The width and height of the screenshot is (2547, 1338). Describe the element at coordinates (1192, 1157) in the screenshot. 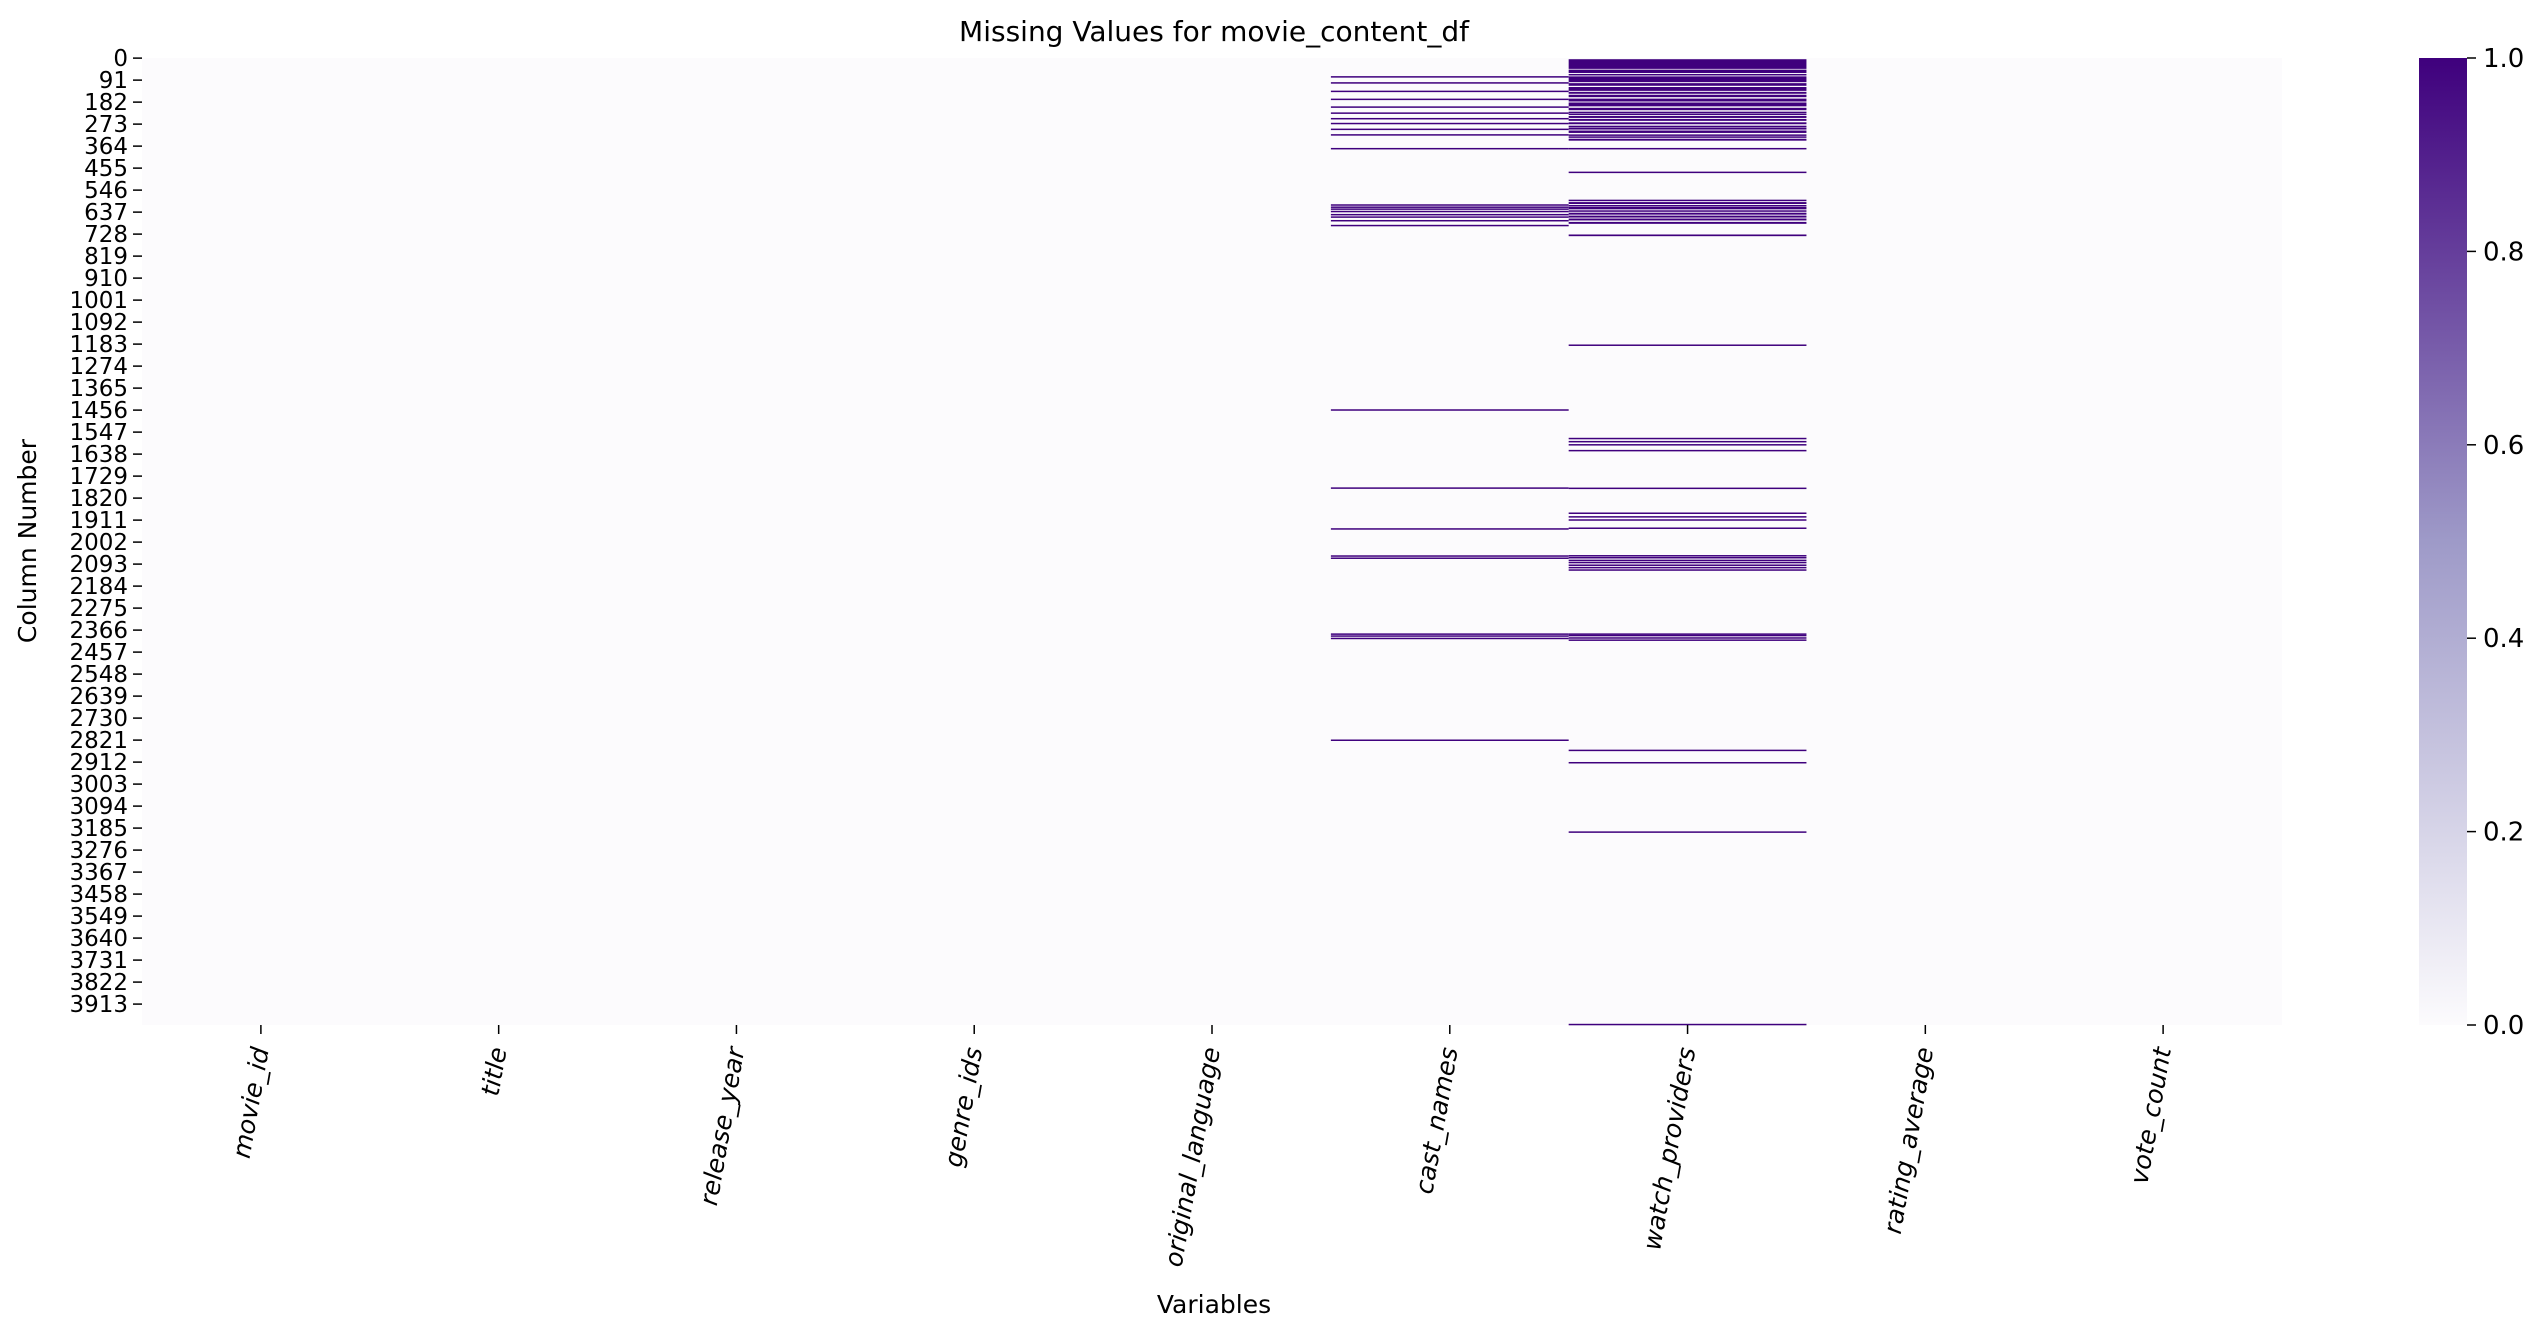

I see `x-tick-label-original_language: original_language` at that location.